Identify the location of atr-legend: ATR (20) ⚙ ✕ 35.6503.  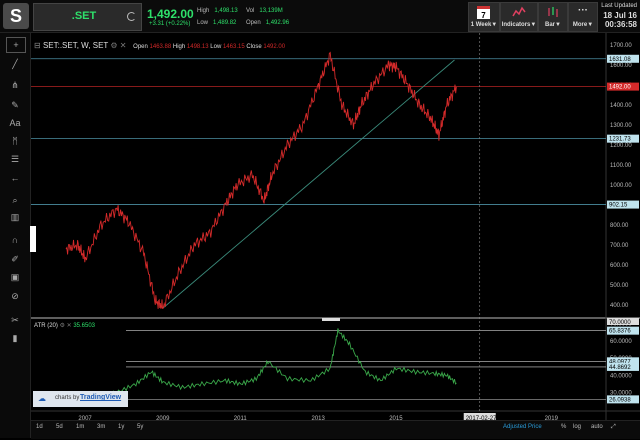
(64, 325).